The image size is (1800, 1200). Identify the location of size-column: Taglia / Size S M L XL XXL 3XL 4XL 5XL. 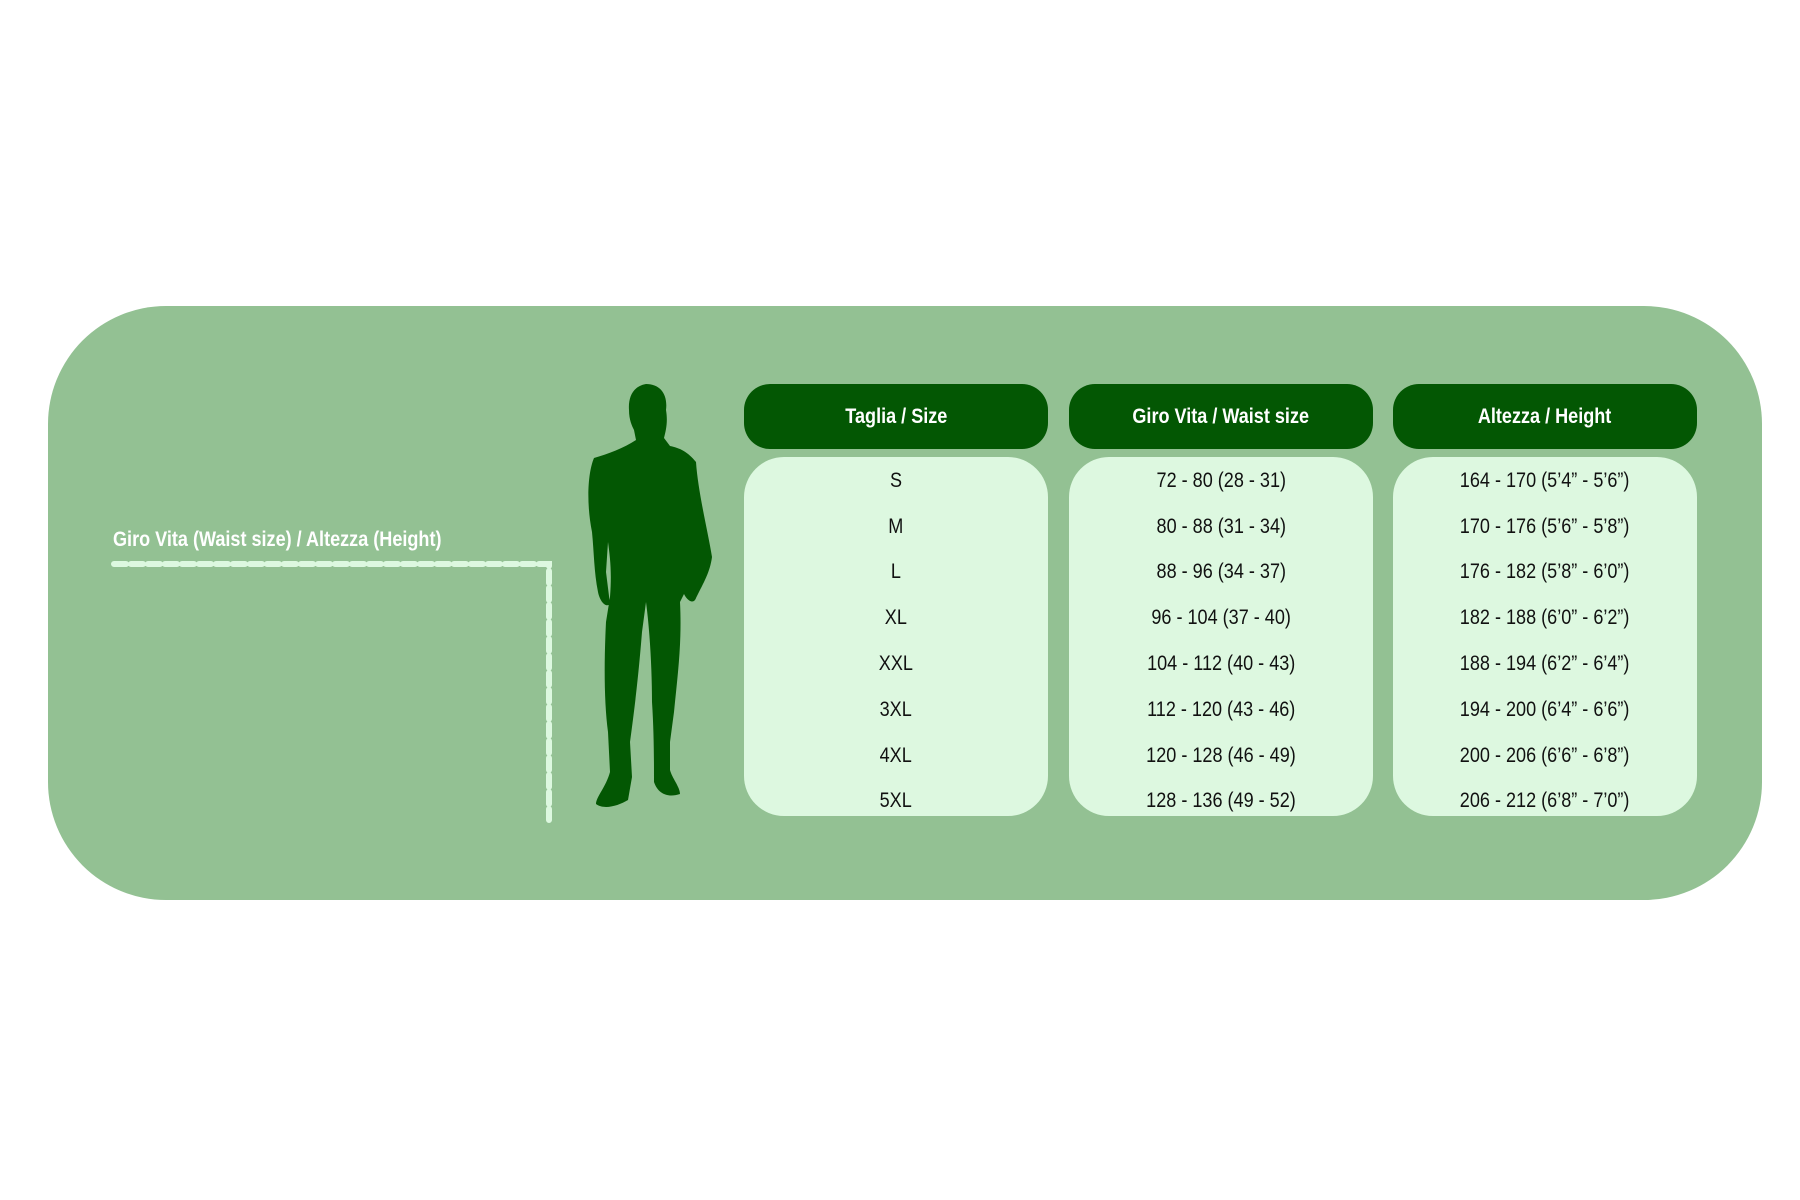
(896, 600).